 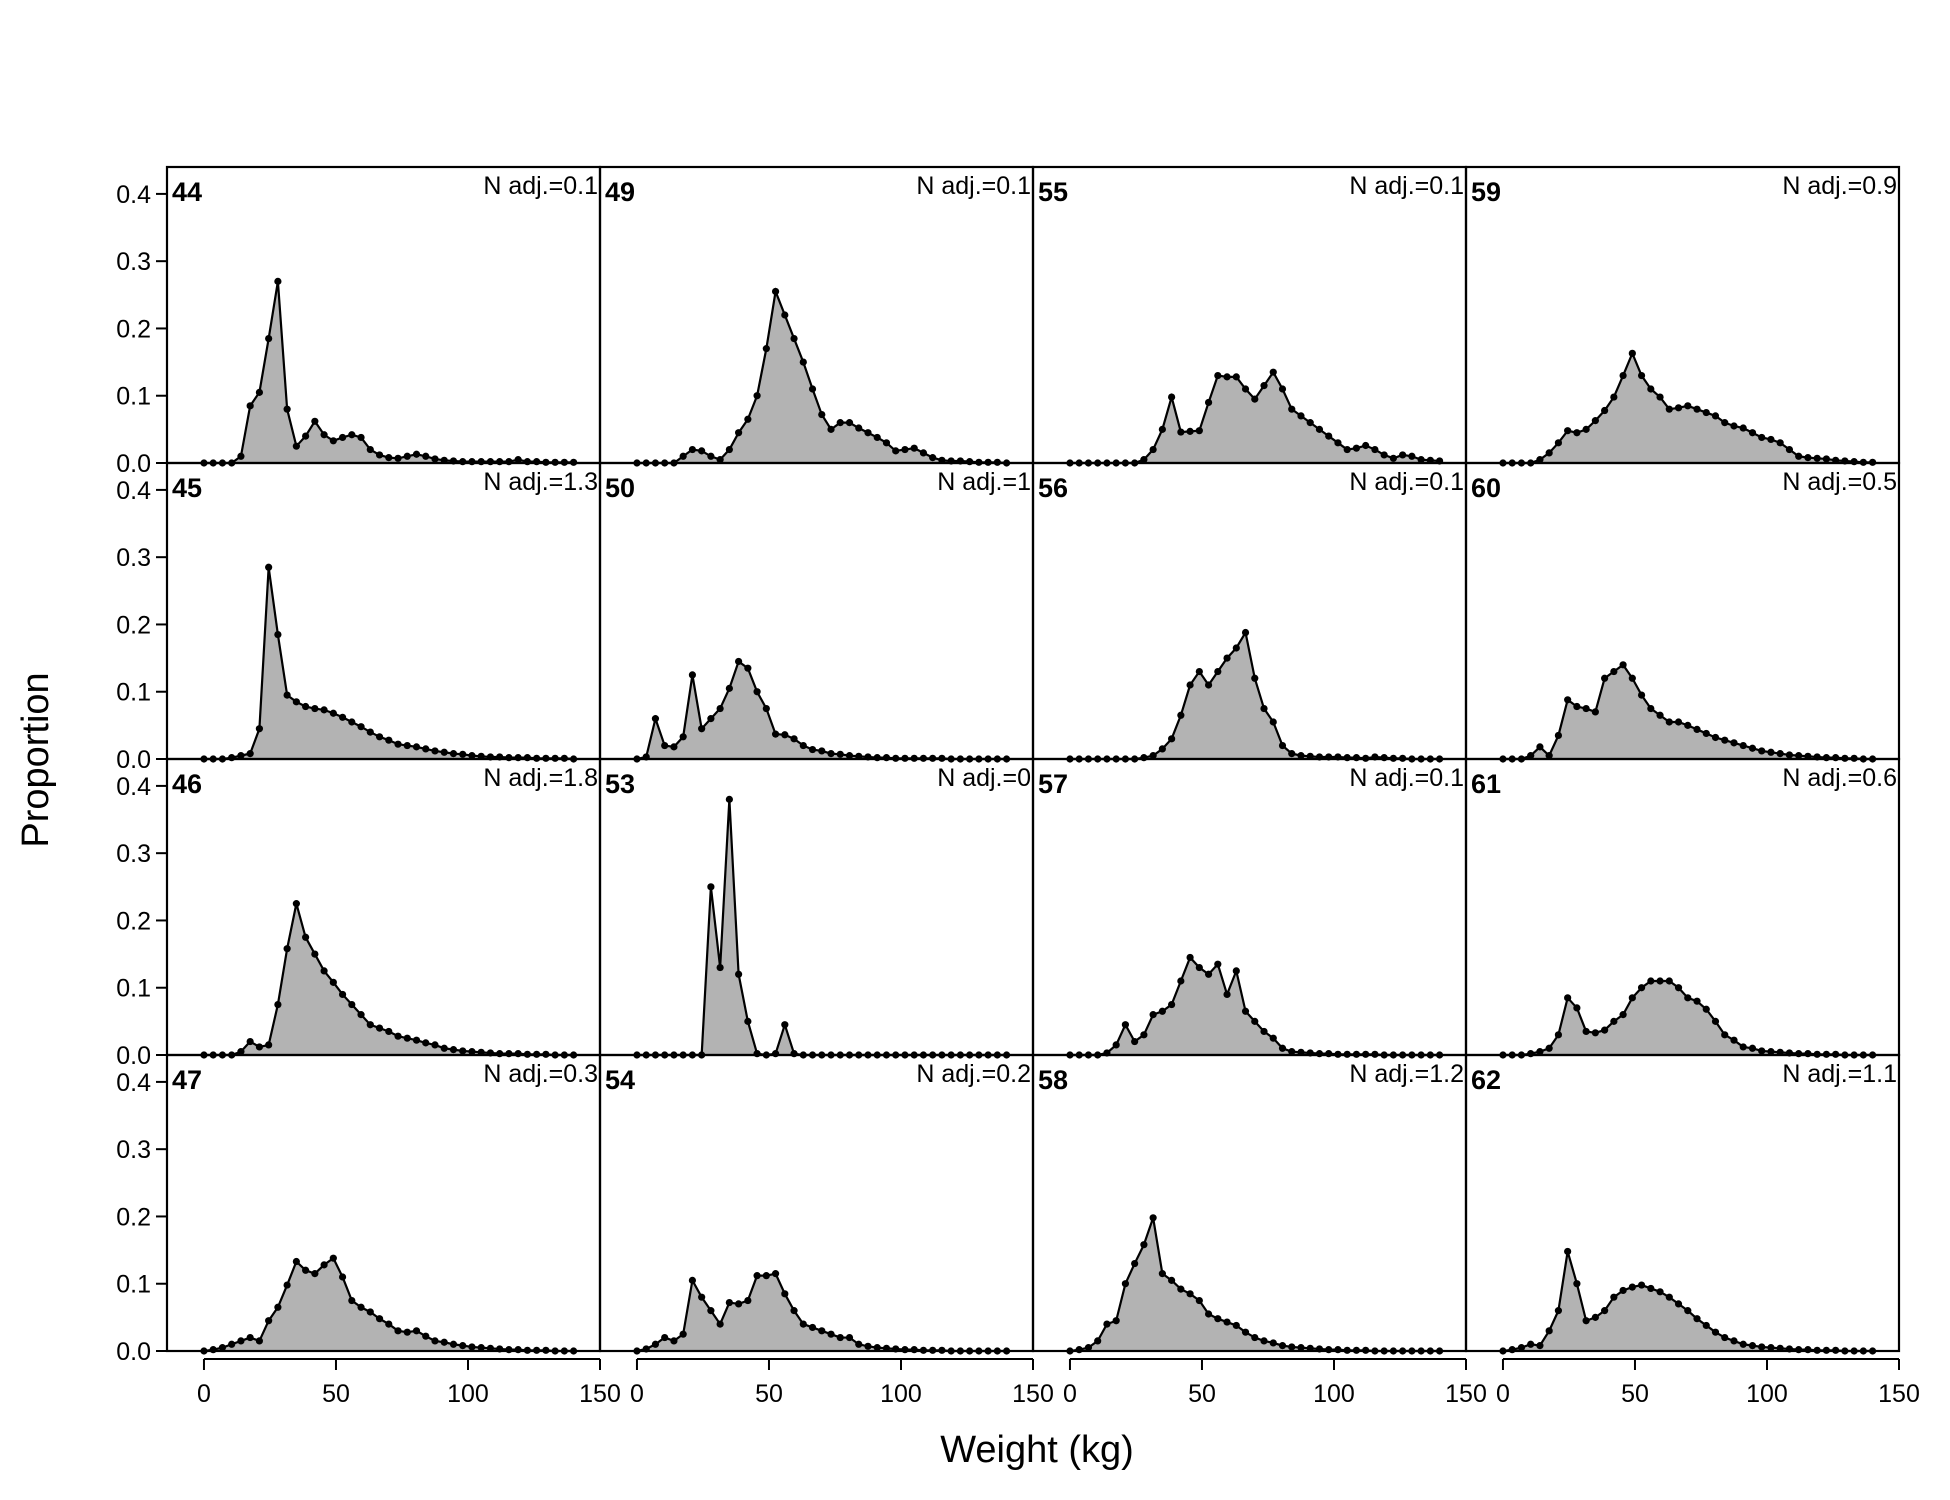 I want to click on panel-label: 62, so click(x=1486, y=1080).